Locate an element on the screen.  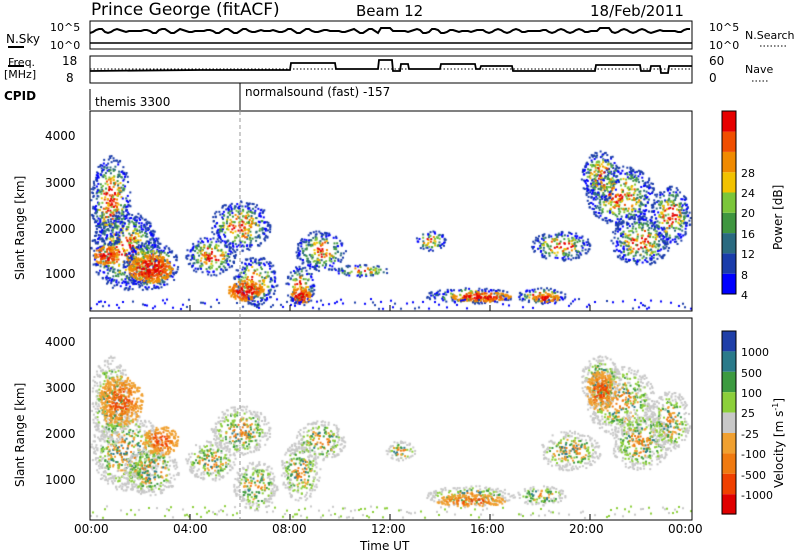
power-cb-label: Power [dB] is located at coordinates (778, 217).